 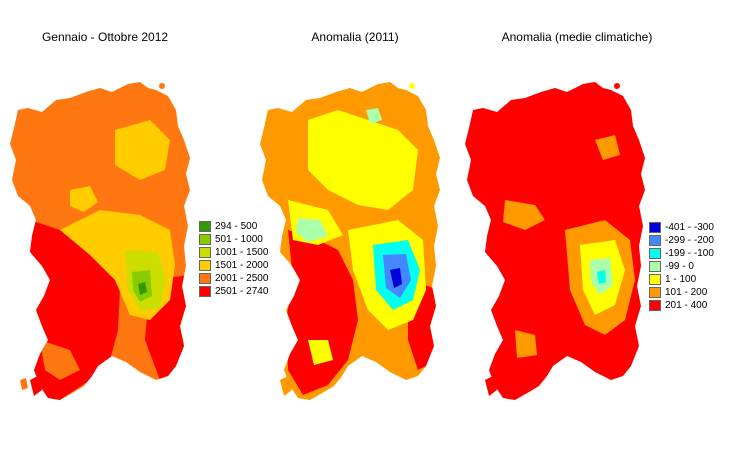 I want to click on legend-entry: -401 - -300, so click(x=681, y=227).